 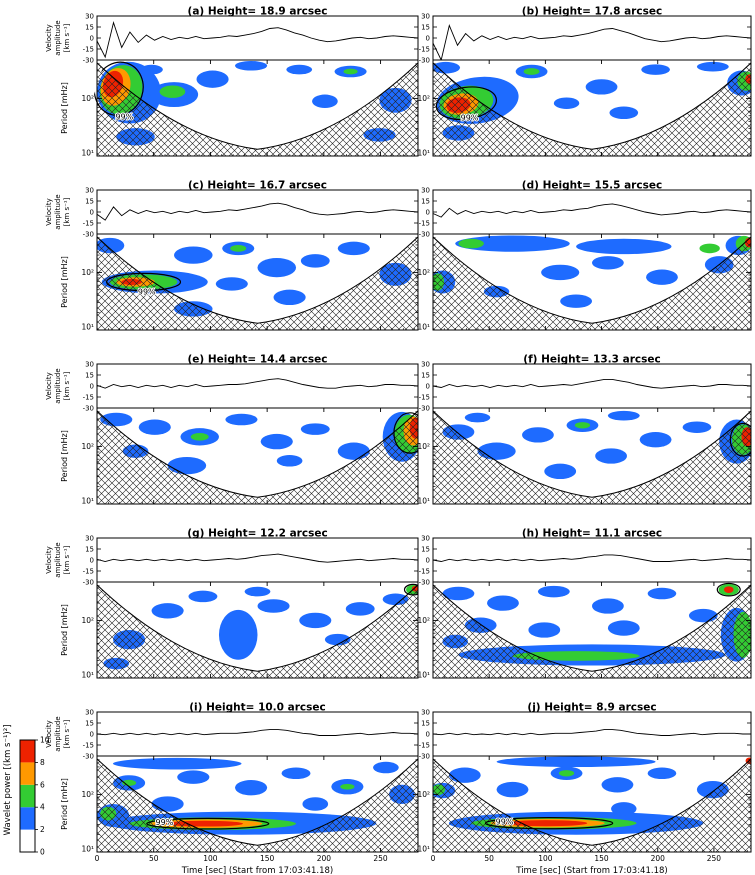 What do you see at coordinates (154, 858) in the screenshot?
I see `time-tick-label: 50` at bounding box center [154, 858].